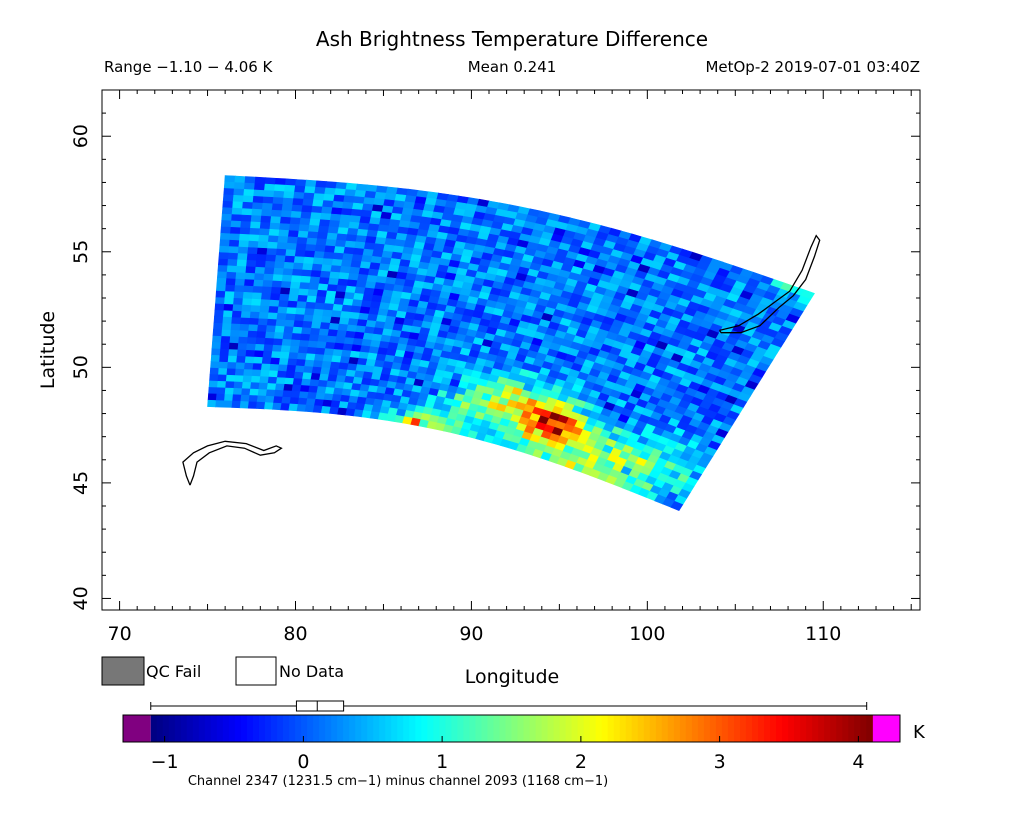  I want to click on qc-fail-swatch, so click(123, 671).